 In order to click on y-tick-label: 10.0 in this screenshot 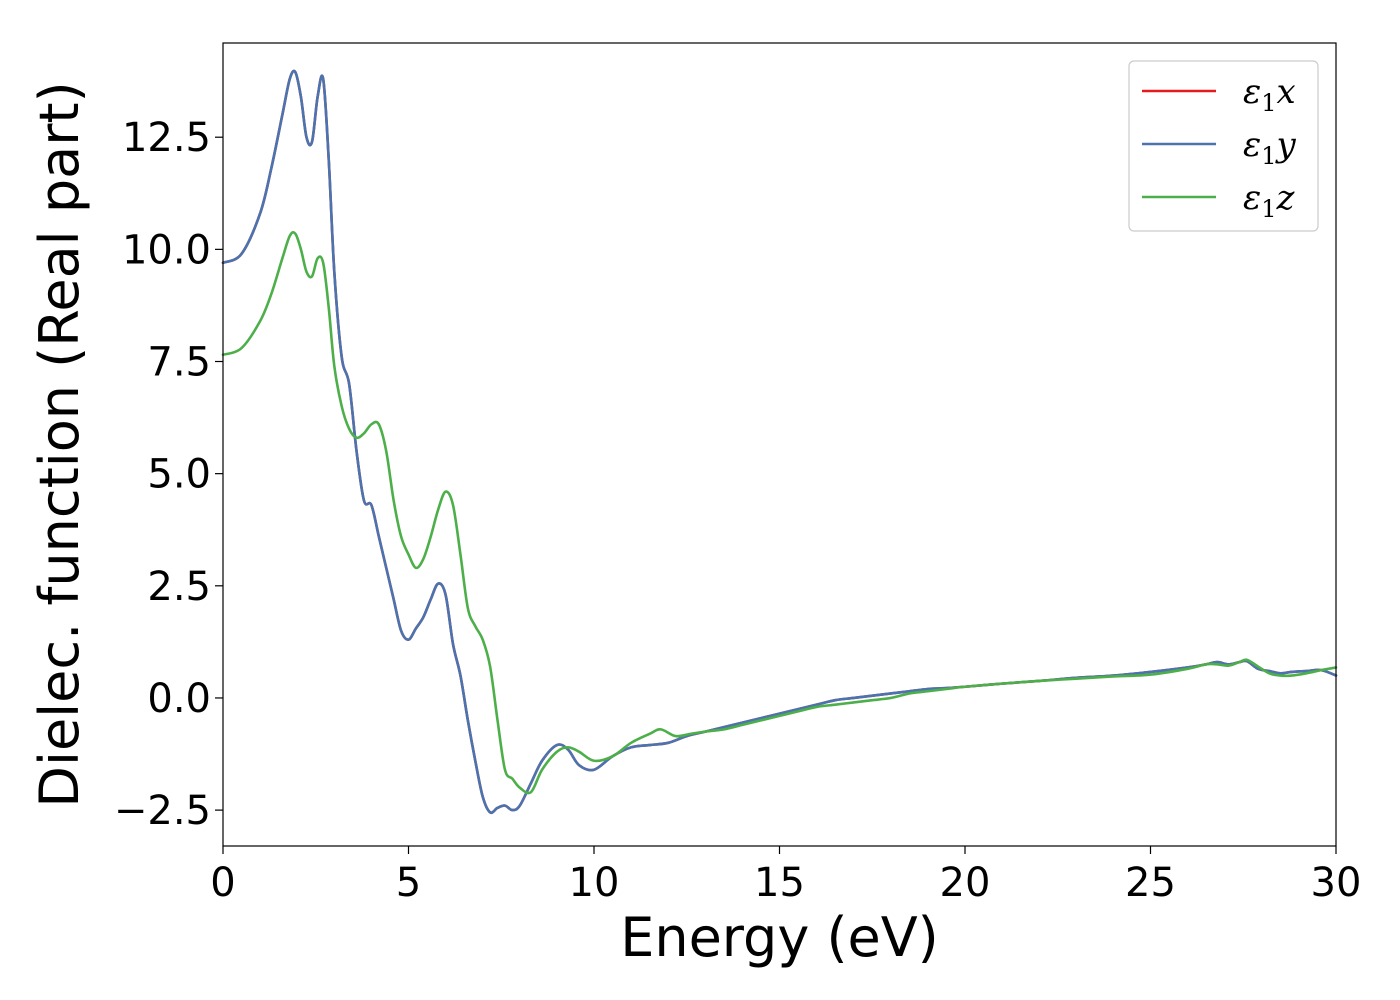, I will do `click(166, 250)`.